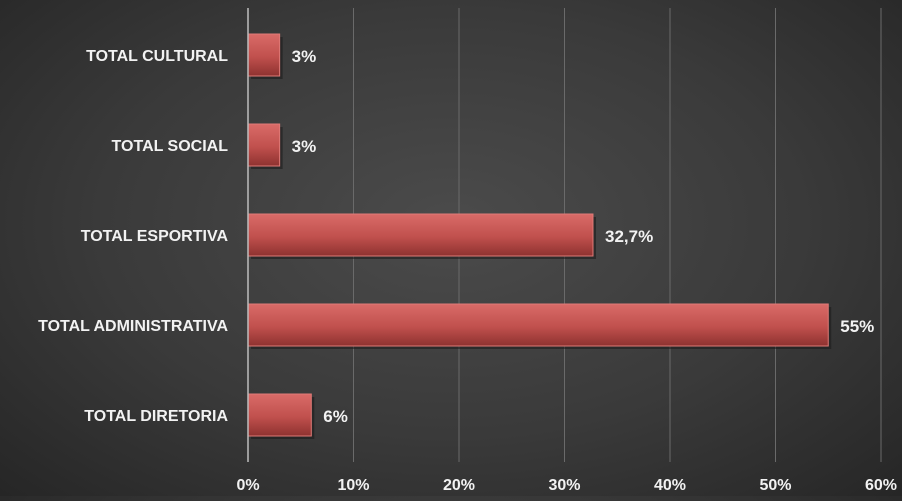  What do you see at coordinates (538, 325) in the screenshot?
I see `bar-total-administrativa` at bounding box center [538, 325].